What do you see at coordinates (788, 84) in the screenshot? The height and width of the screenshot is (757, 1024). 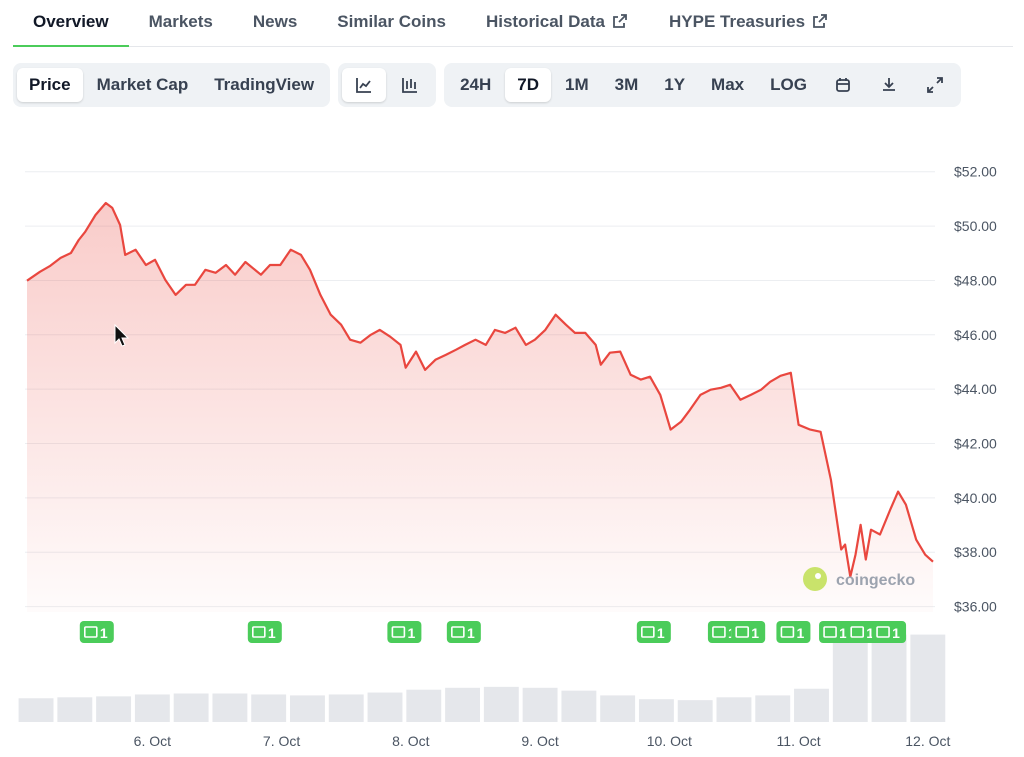 I see `log-button: LOG` at bounding box center [788, 84].